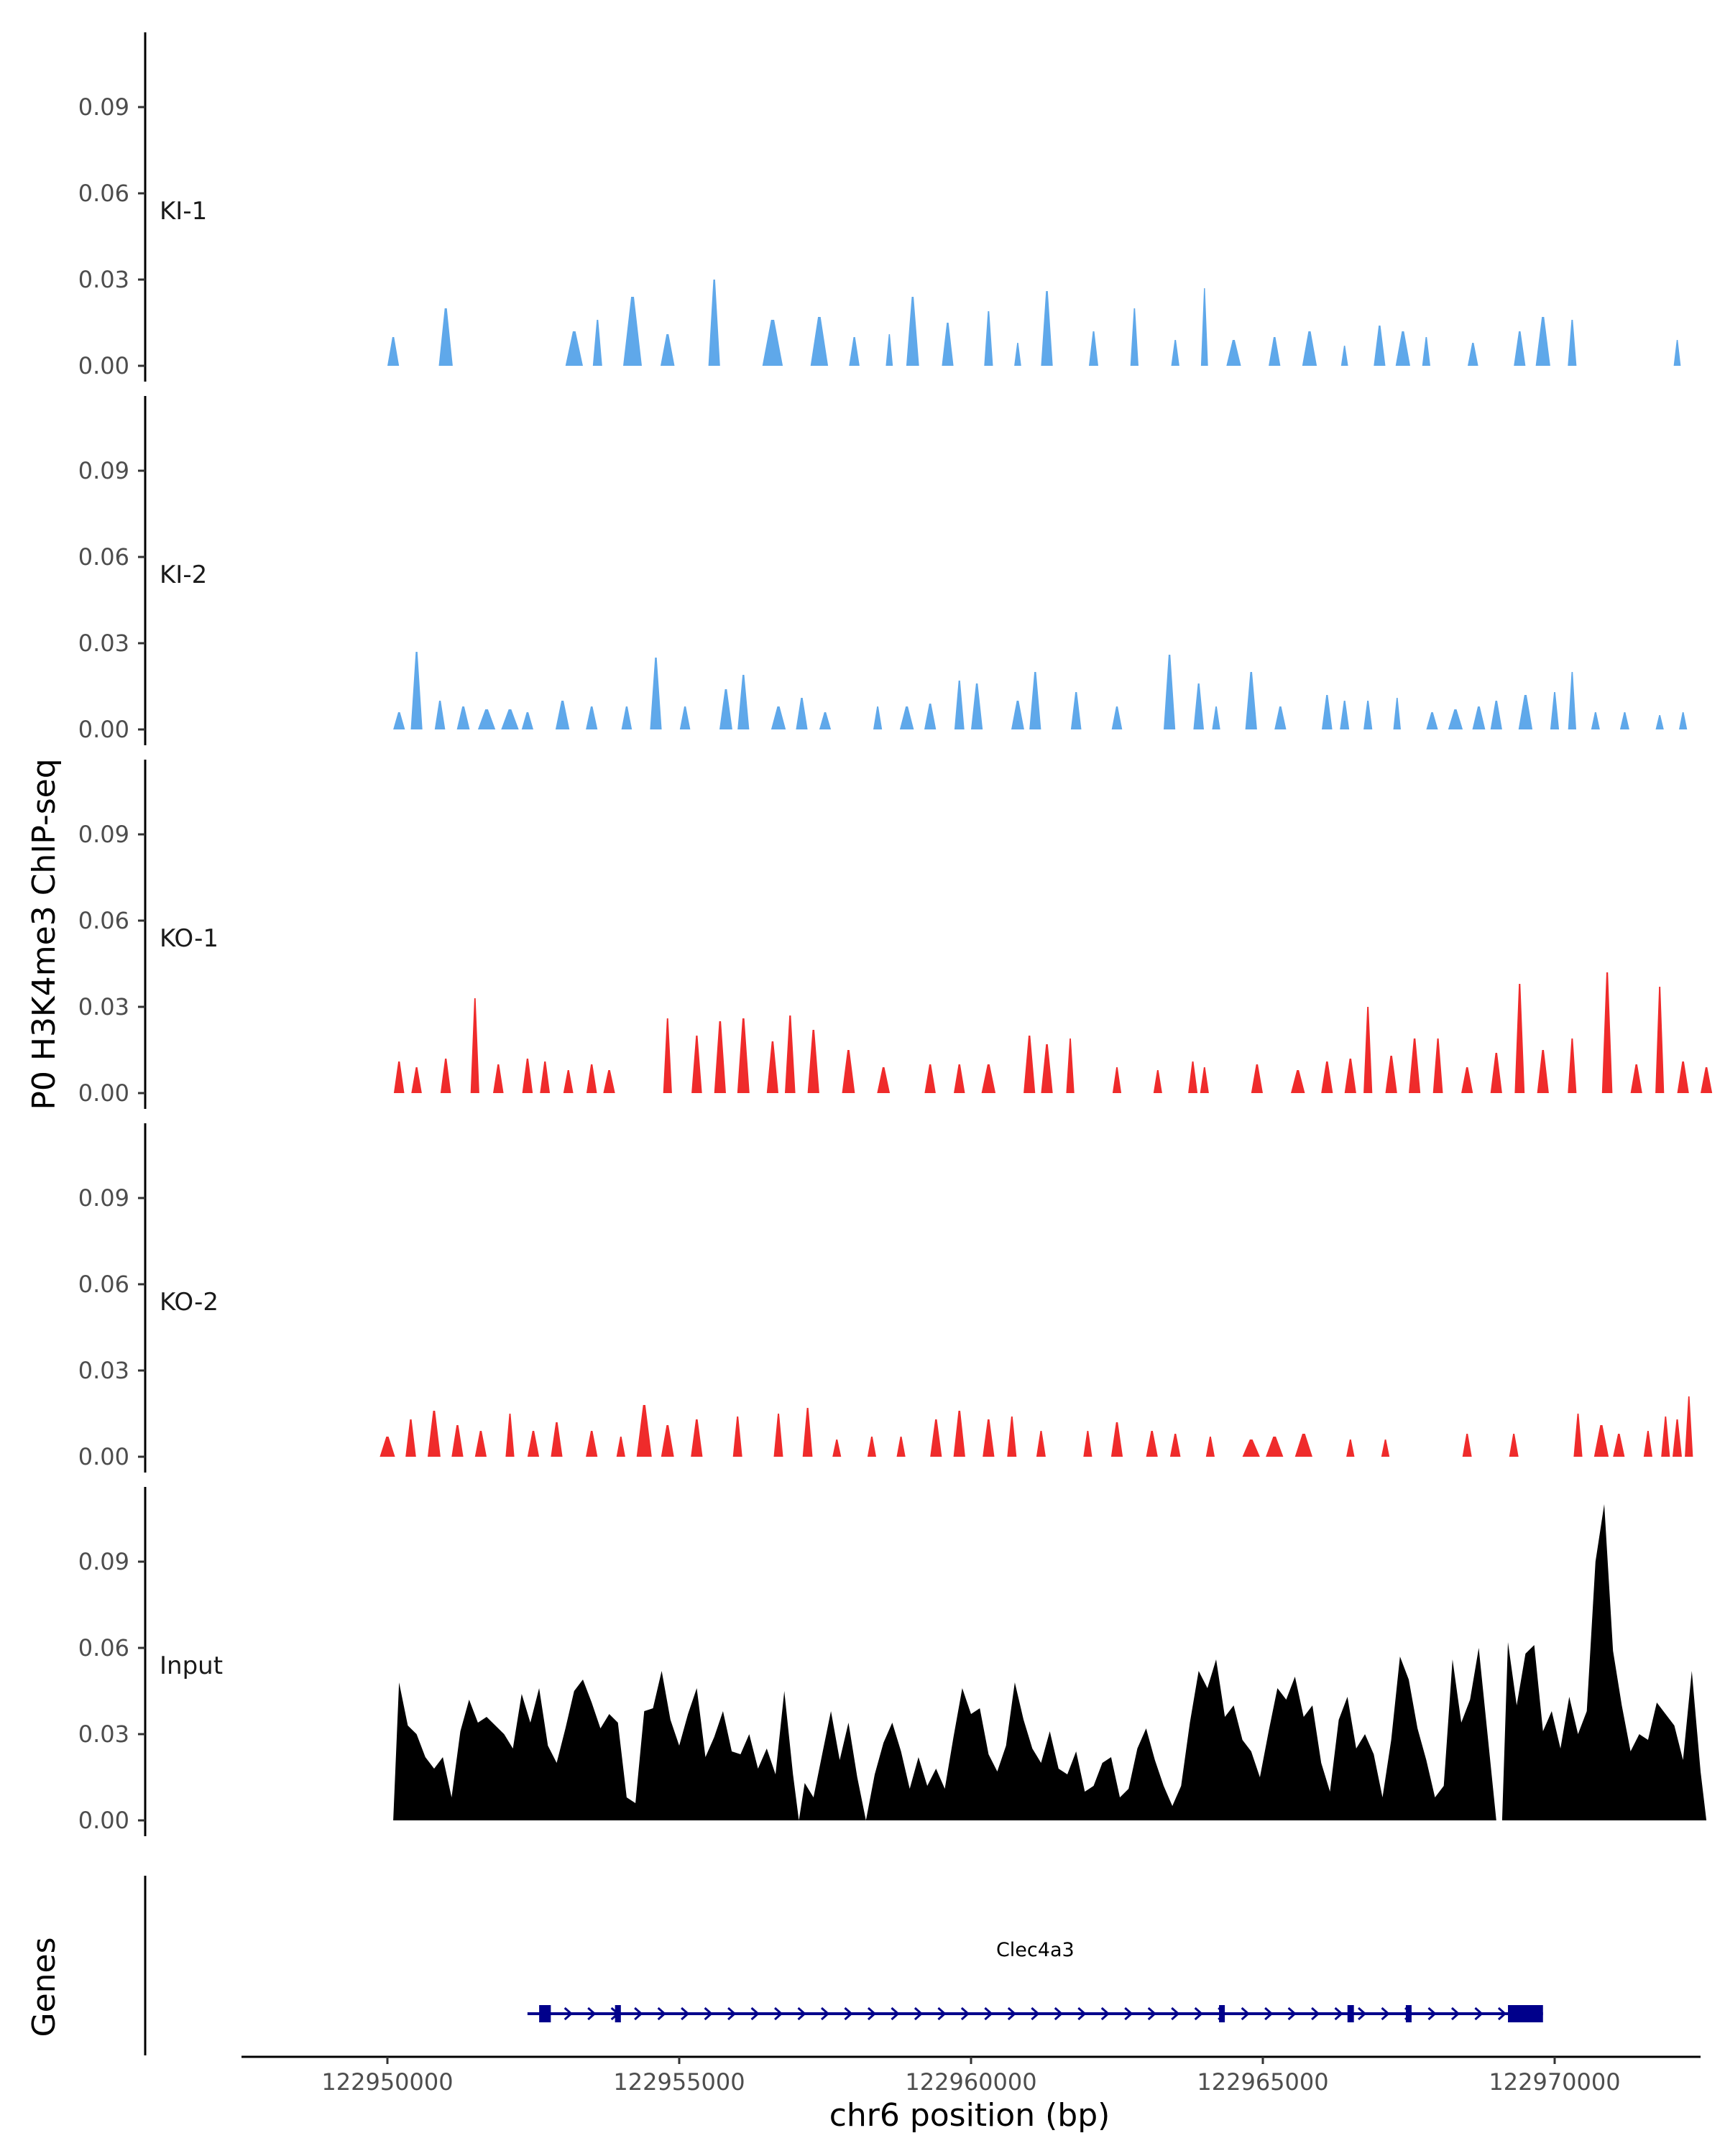  Describe the element at coordinates (183, 575) in the screenshot. I see `track-label: KI-2` at that location.